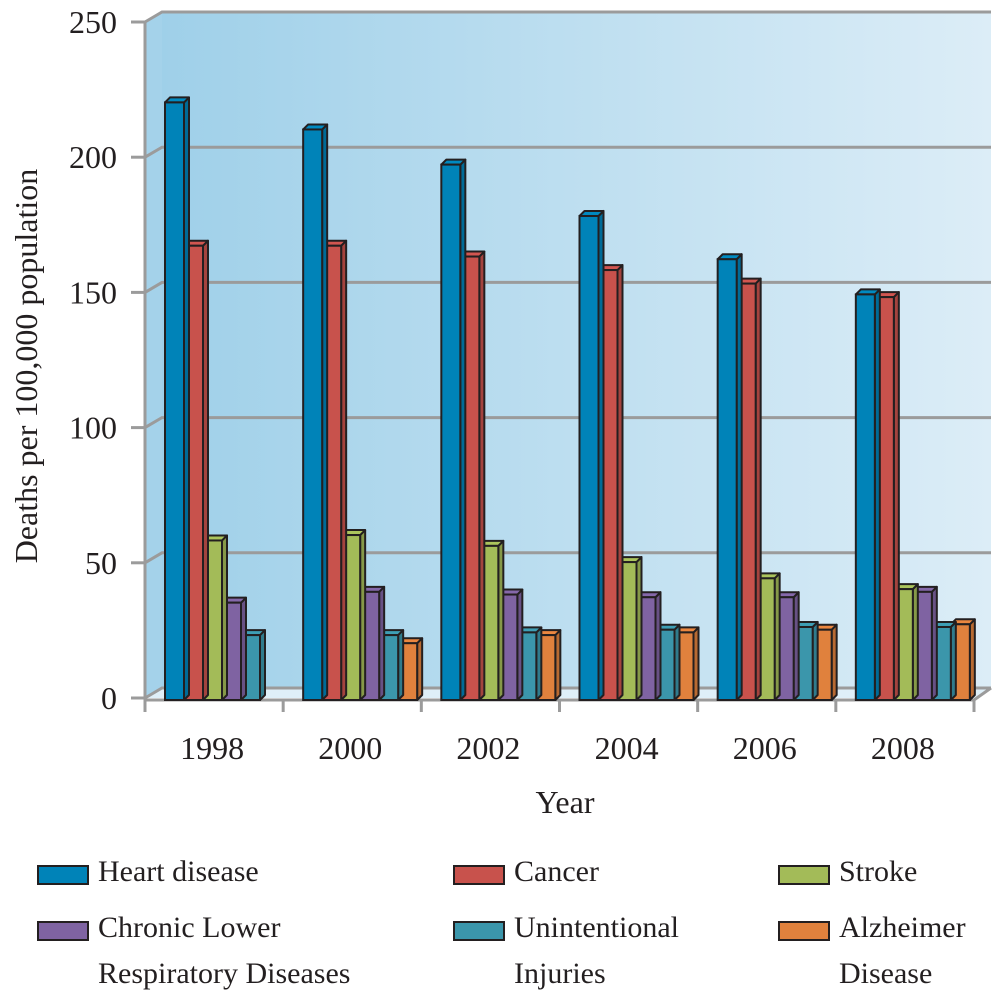 The image size is (1005, 1001). I want to click on y-tick-label: 100, so click(93, 428).